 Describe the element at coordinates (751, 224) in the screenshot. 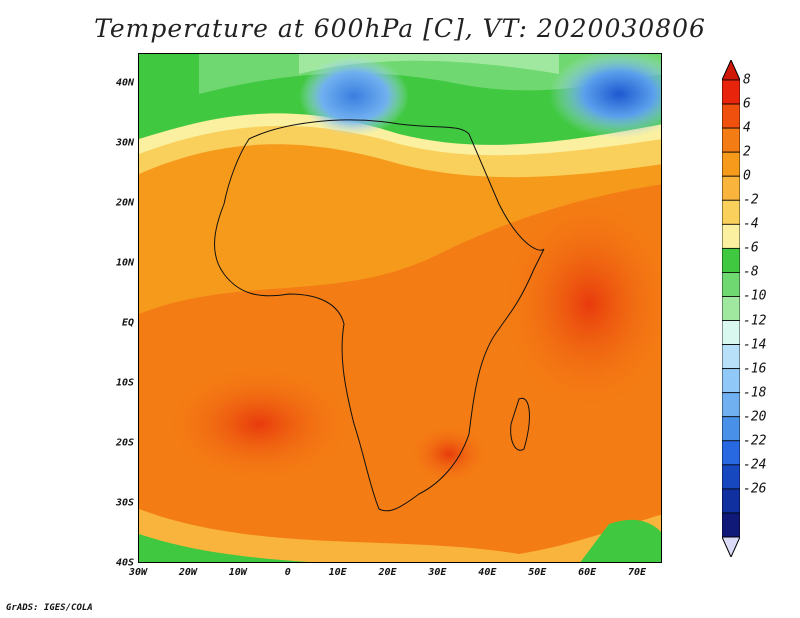

I see `colorbar-label: -4` at that location.